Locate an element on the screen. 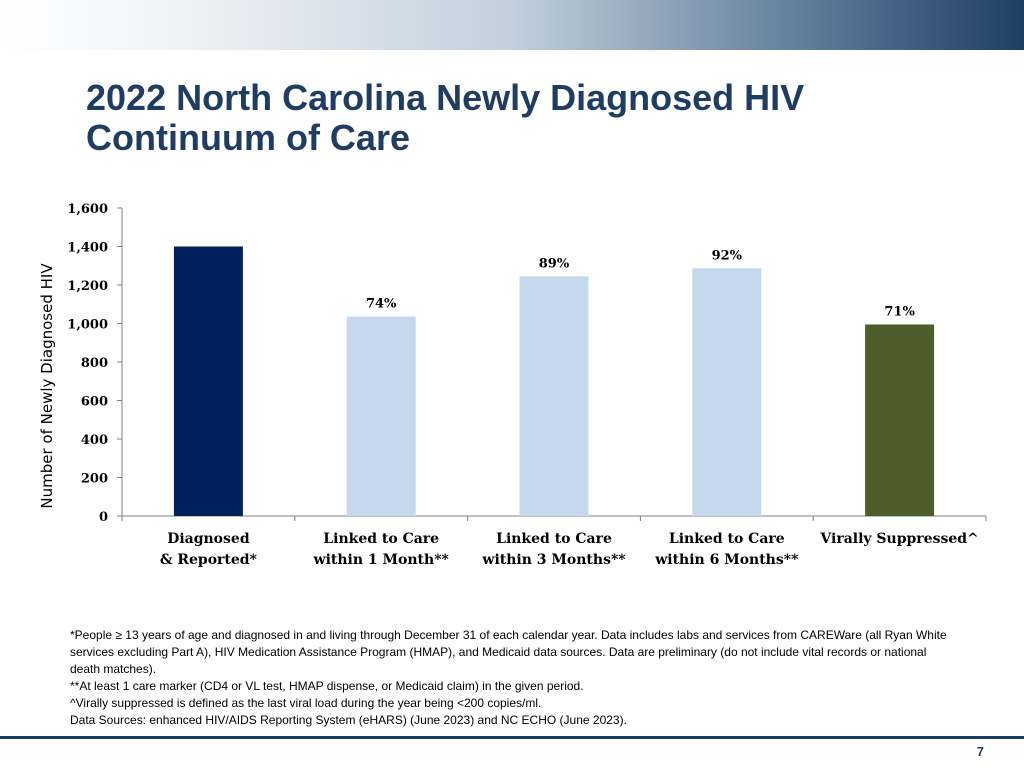 Image resolution: width=1024 pixels, height=768 pixels. y-tick-label: 200 is located at coordinates (94, 479).